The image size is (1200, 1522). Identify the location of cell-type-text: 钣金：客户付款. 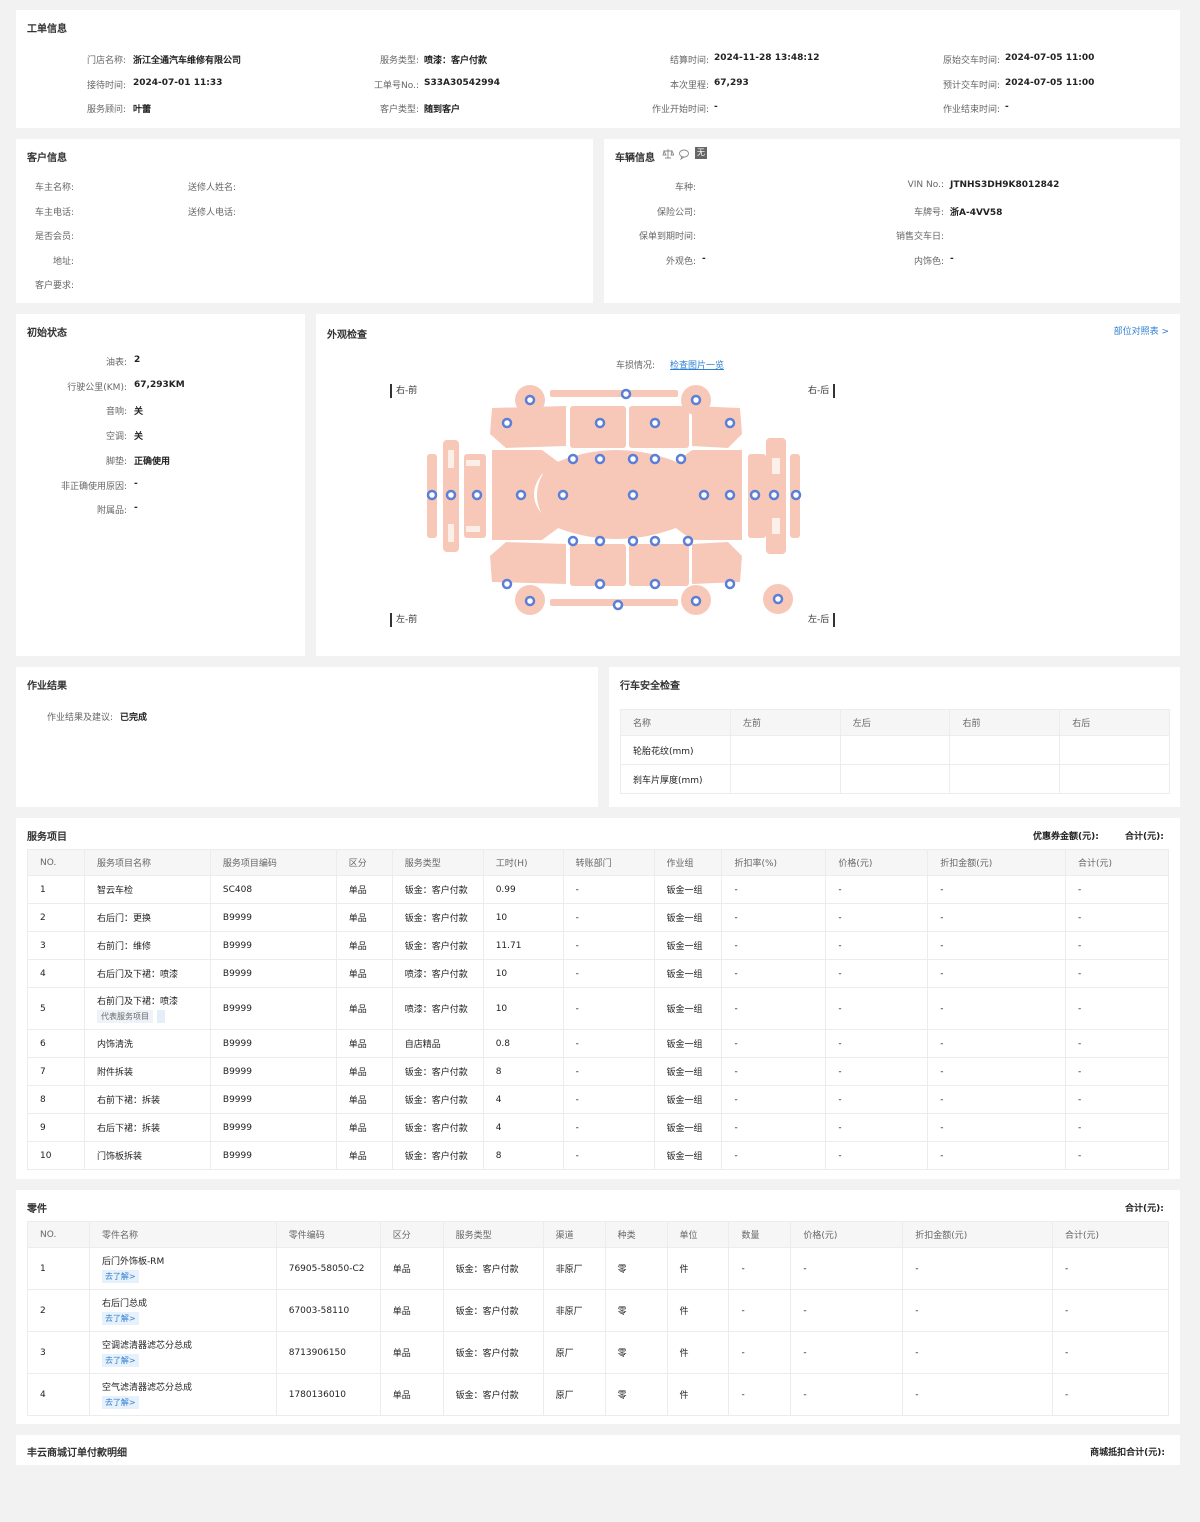
(436, 947).